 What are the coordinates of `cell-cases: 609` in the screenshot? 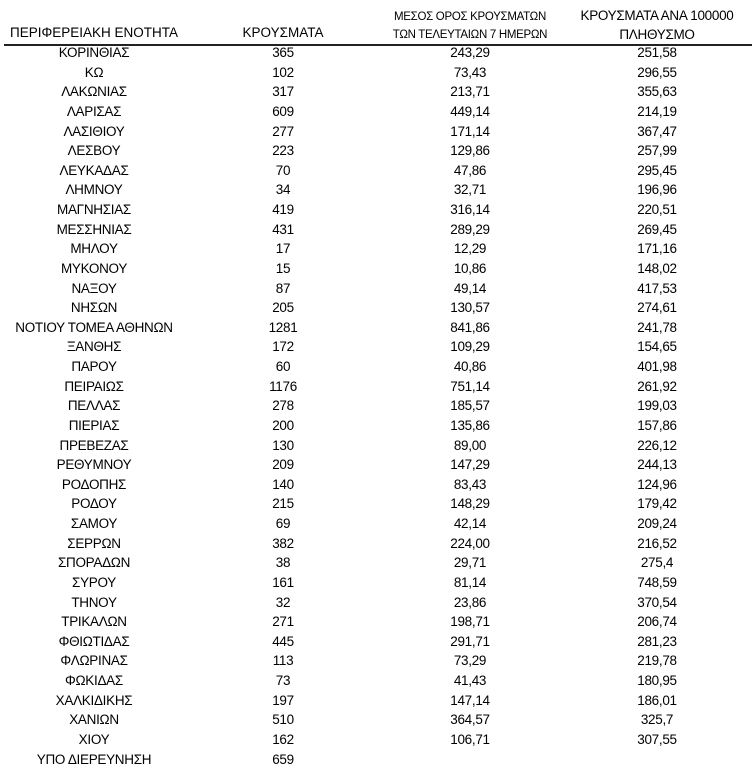 It's located at (283, 111).